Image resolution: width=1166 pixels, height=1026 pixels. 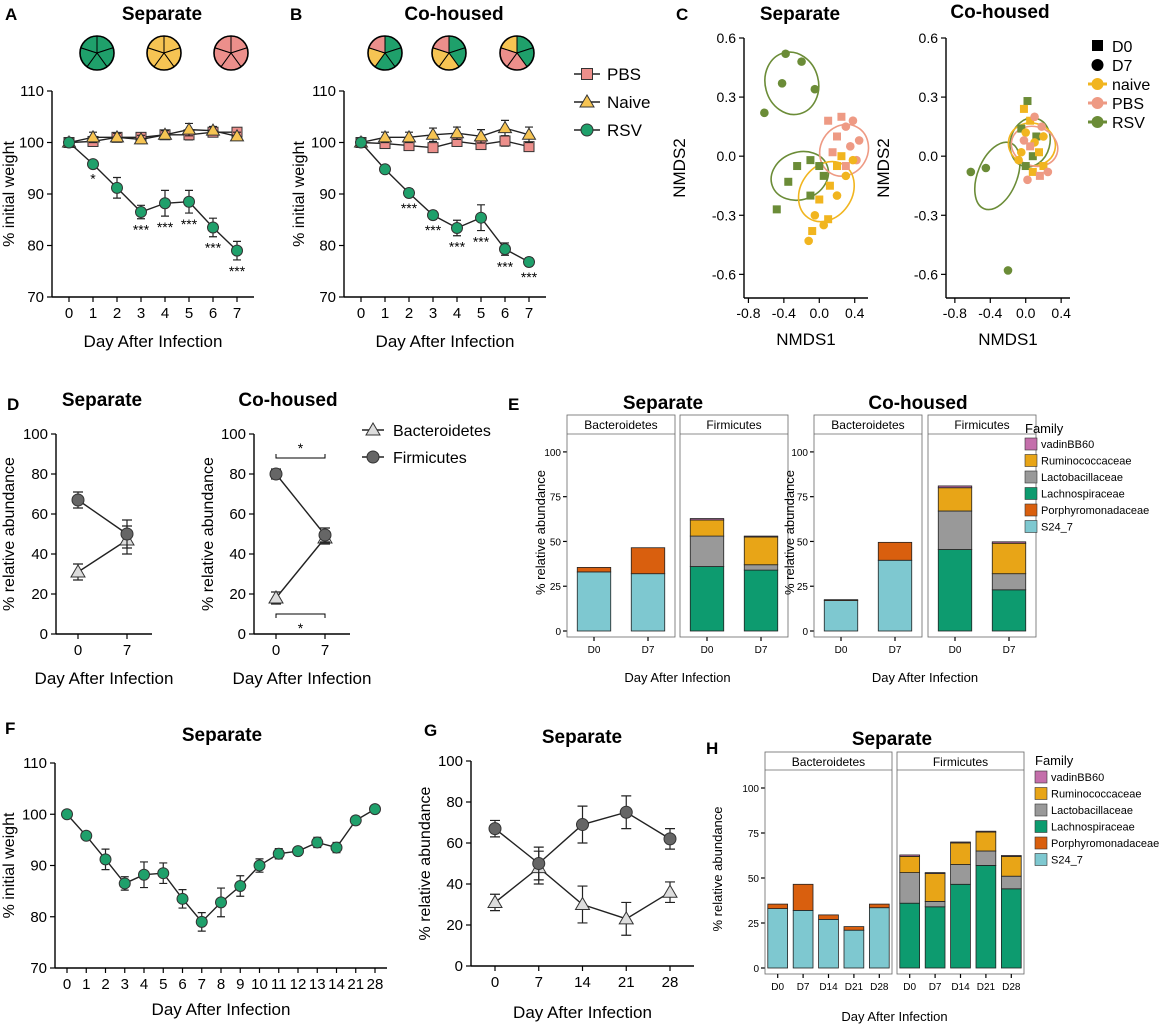 I want to click on panel-d-left-y-tick-label: 0, so click(x=44, y=634).